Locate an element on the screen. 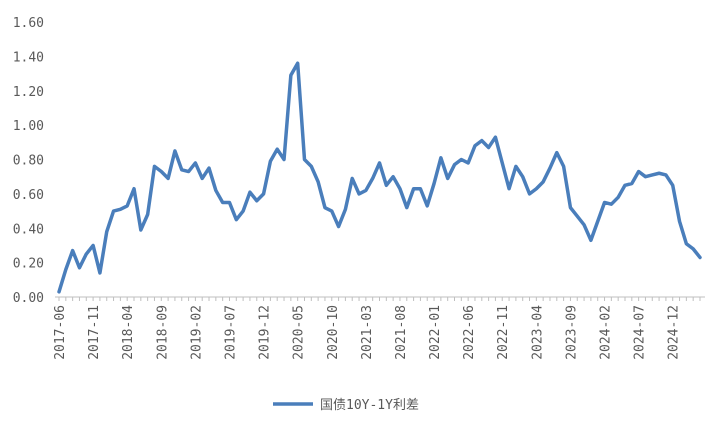  x-tick-label: 2020-05 is located at coordinates (299, 332).